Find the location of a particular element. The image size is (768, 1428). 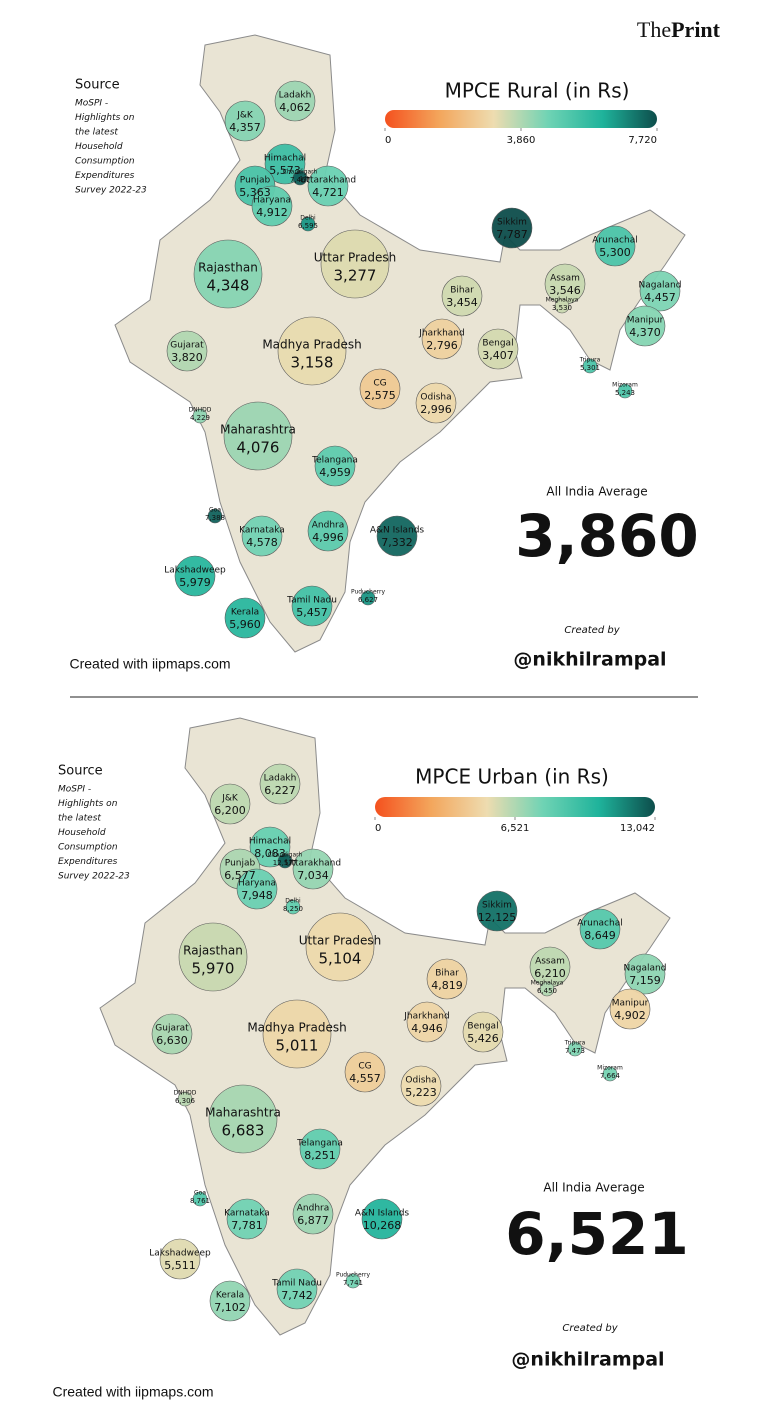

average-value: 6,521 is located at coordinates (596, 1234).